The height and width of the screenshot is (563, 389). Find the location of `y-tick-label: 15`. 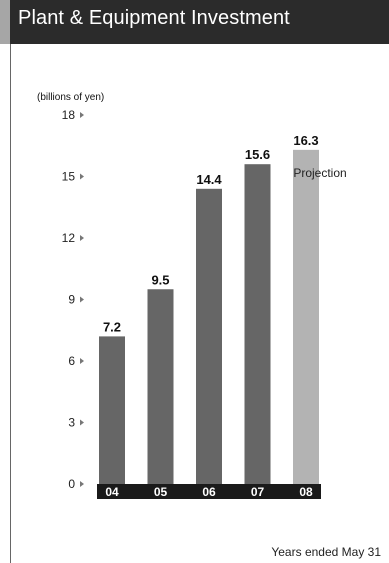

y-tick-label: 15 is located at coordinates (69, 177).